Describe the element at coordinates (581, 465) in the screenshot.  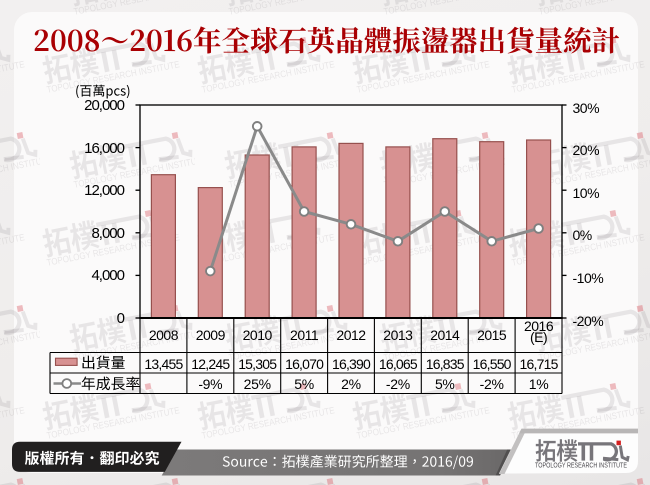
I see `svg-text: TOPOLOGY RESEARCH INSTITUTE` at that location.